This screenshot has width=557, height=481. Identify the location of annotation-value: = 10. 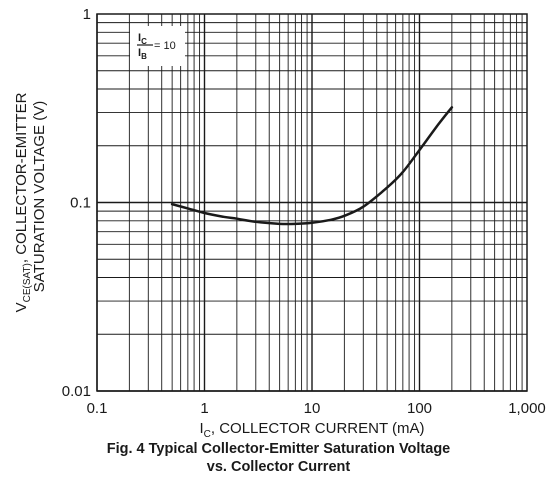
(165, 46).